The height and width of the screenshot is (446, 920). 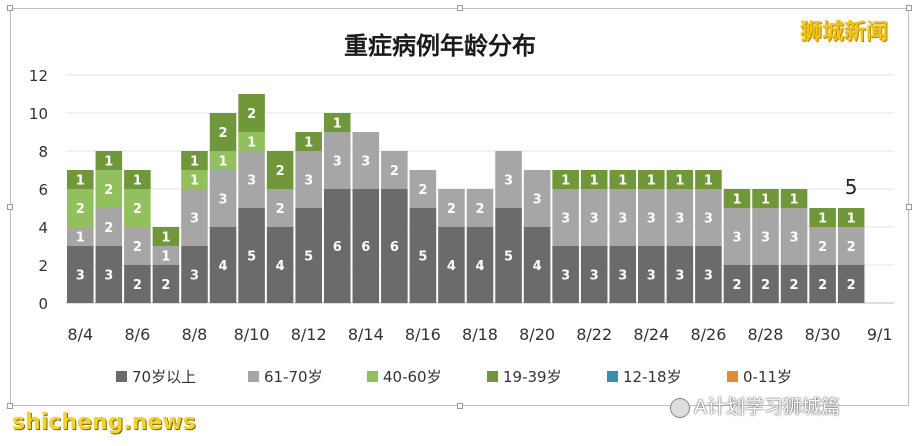 What do you see at coordinates (43, 152) in the screenshot?
I see `y-tick-label: 8` at bounding box center [43, 152].